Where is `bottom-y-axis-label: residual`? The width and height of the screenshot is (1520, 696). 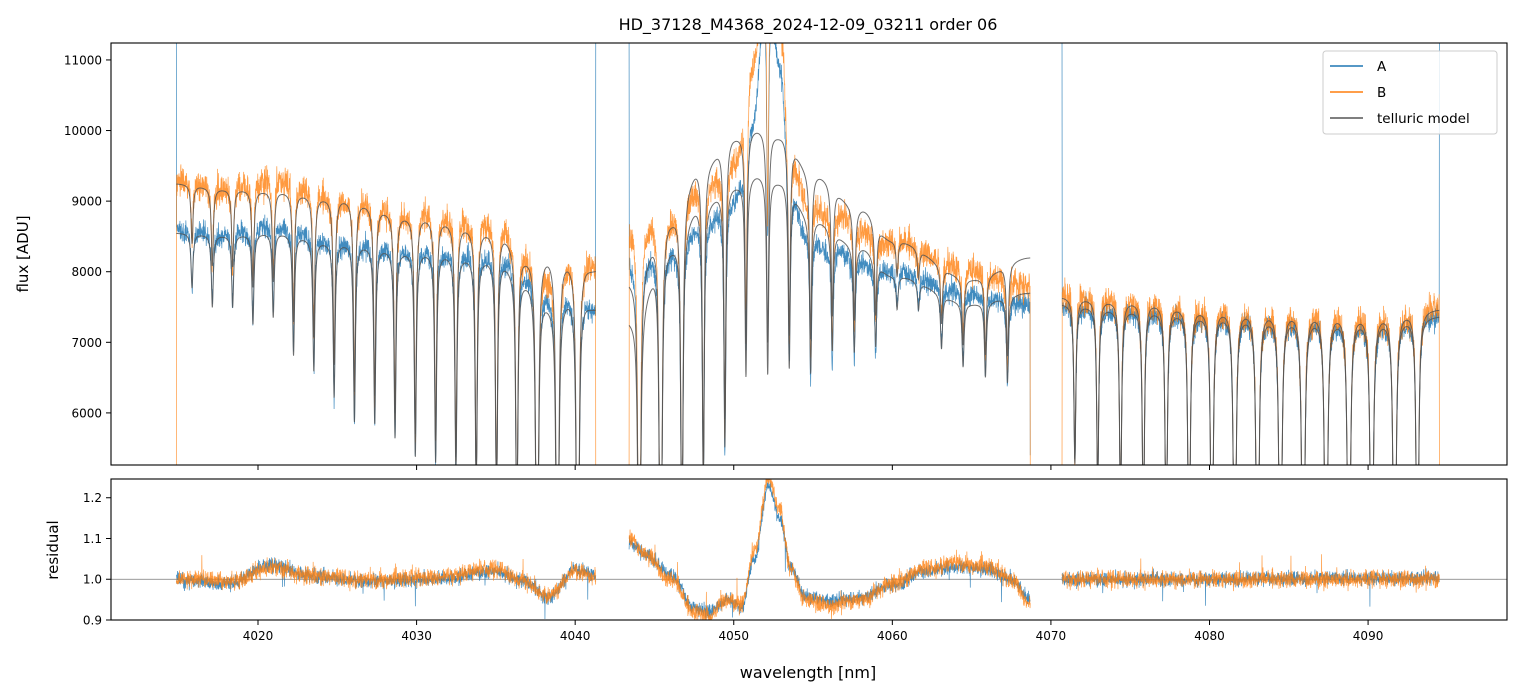
bottom-y-axis-label: residual is located at coordinates (53, 549).